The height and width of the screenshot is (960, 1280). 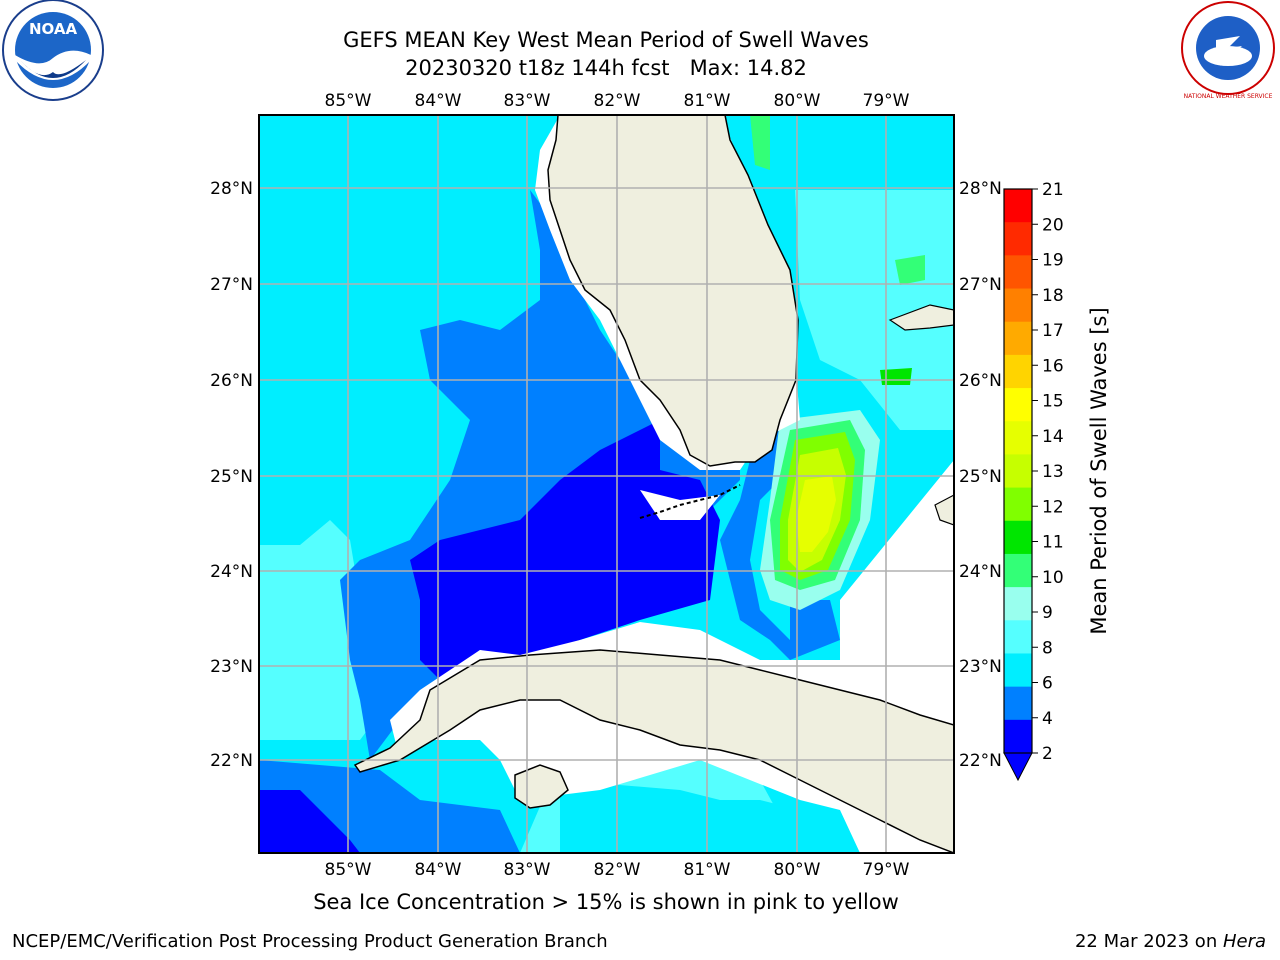 I want to click on nws-logo: NATIONAL WEATHER SERVICE, so click(x=1228, y=50).